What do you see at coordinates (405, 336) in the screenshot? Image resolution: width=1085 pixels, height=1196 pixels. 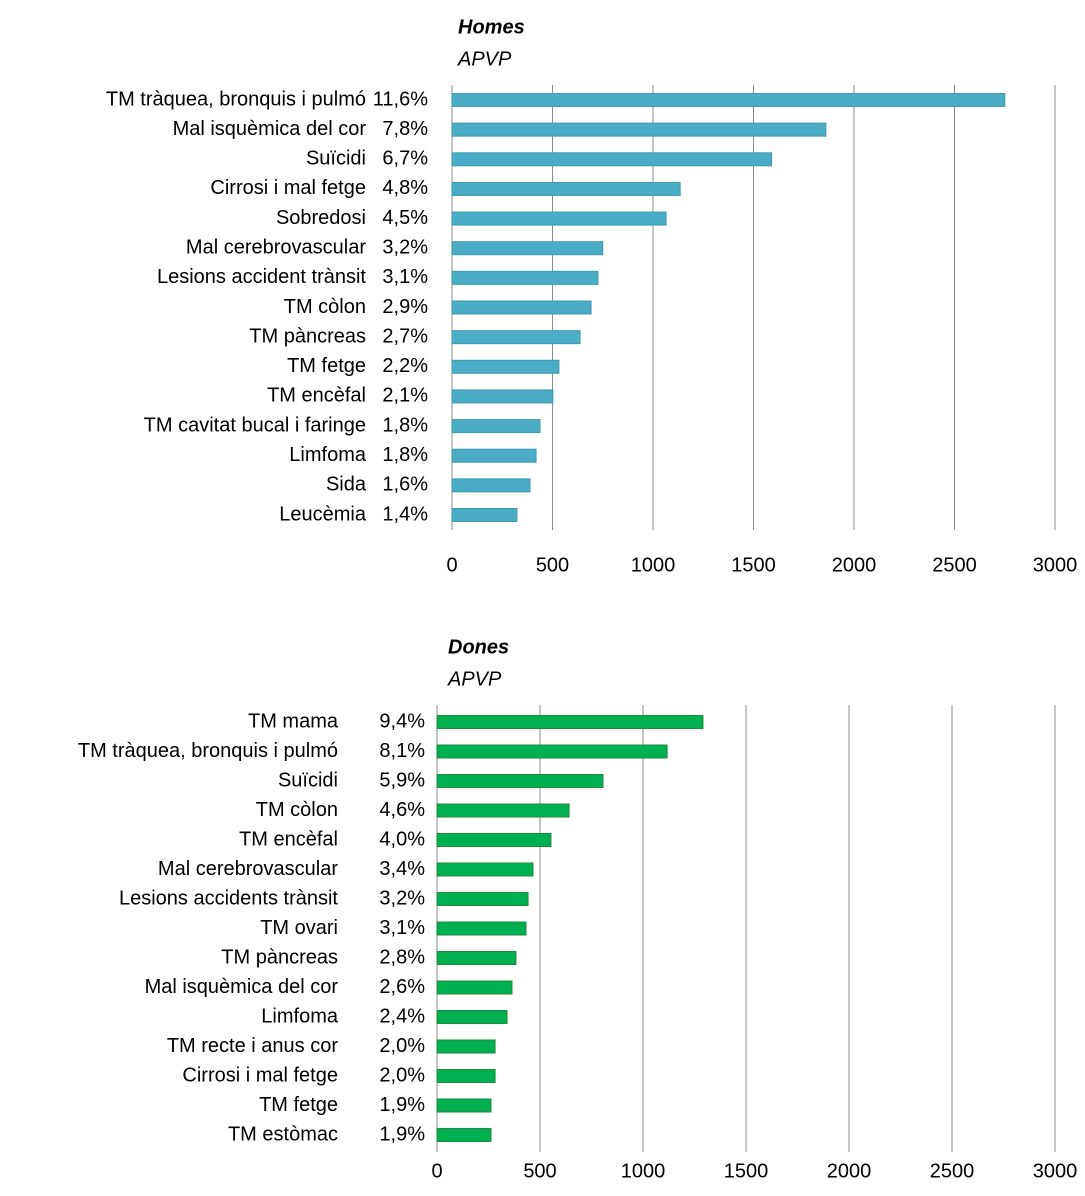 I see `share-label: 2,7%` at bounding box center [405, 336].